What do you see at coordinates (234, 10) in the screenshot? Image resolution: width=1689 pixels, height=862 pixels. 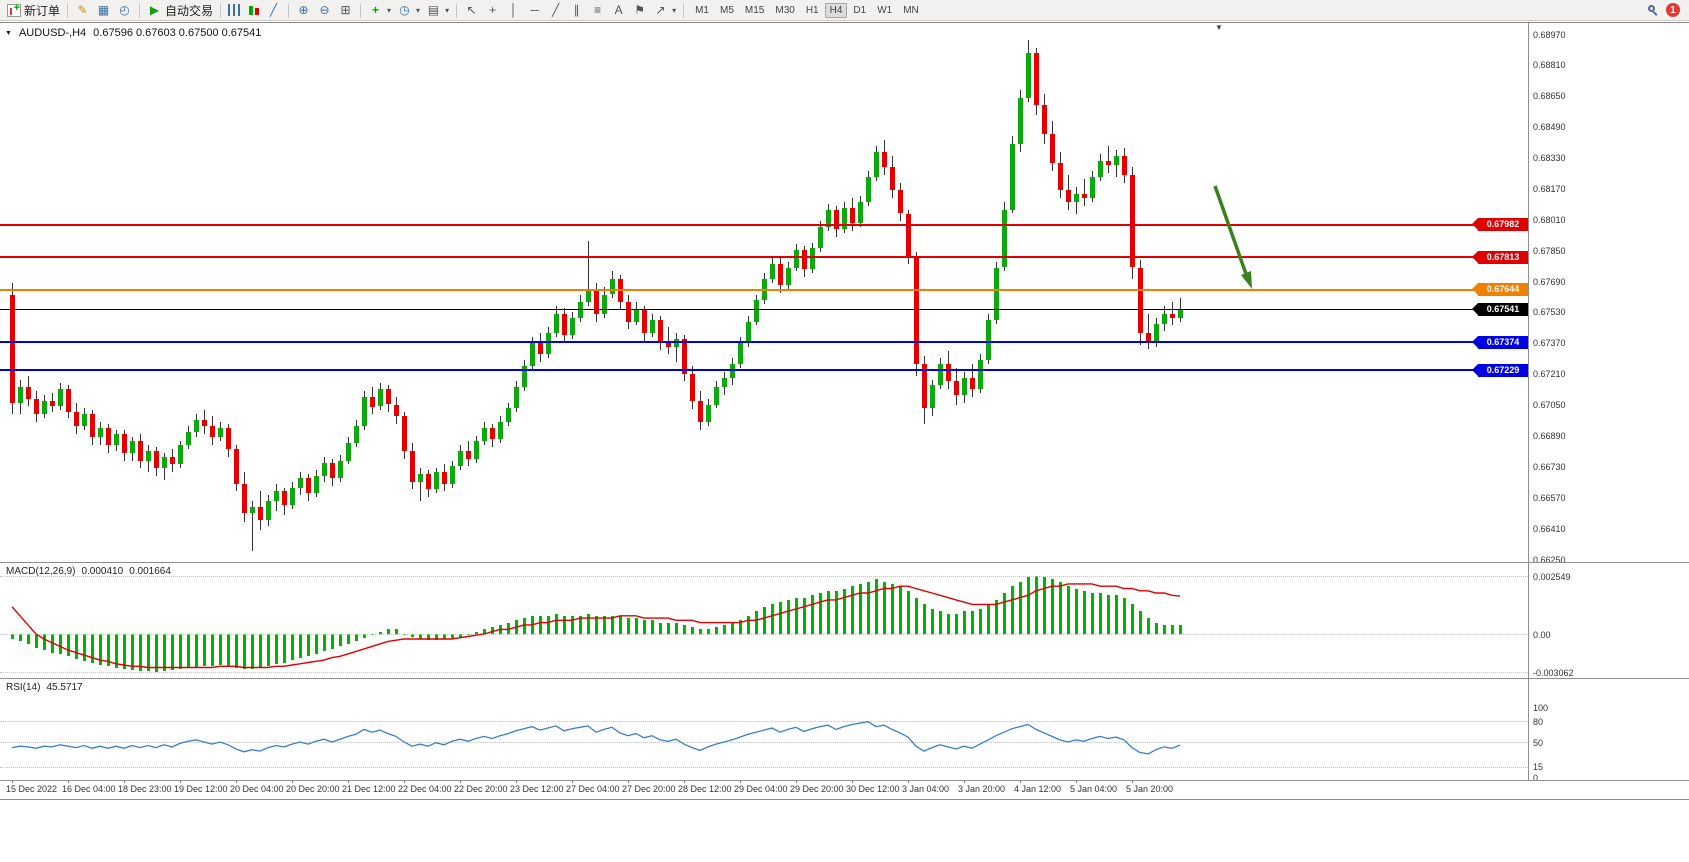 I see `bar-chart-button` at bounding box center [234, 10].